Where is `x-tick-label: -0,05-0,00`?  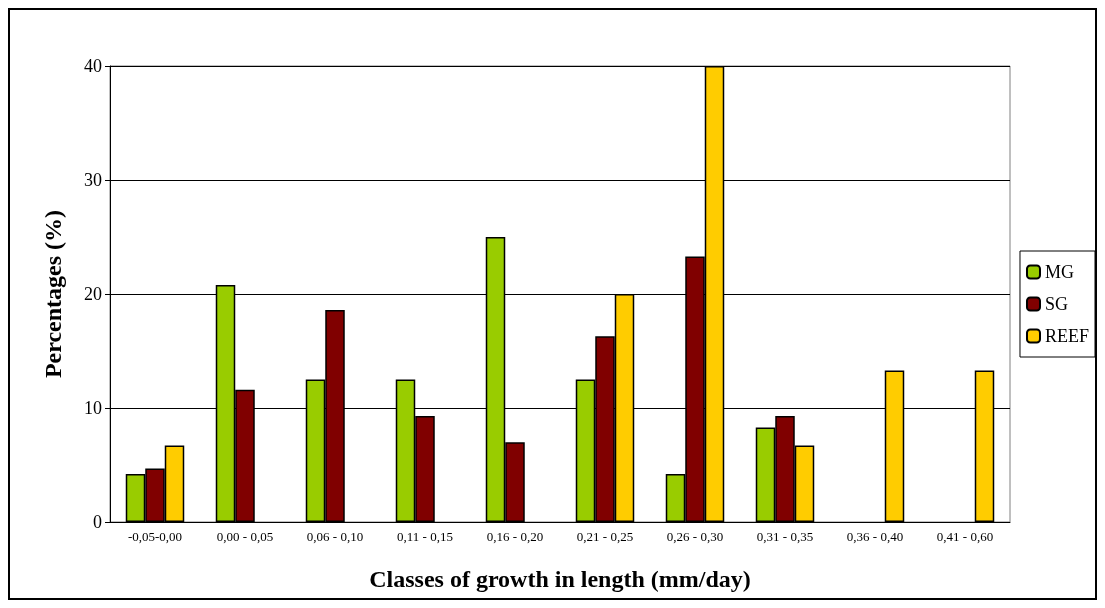
x-tick-label: -0,05-0,00 is located at coordinates (155, 536).